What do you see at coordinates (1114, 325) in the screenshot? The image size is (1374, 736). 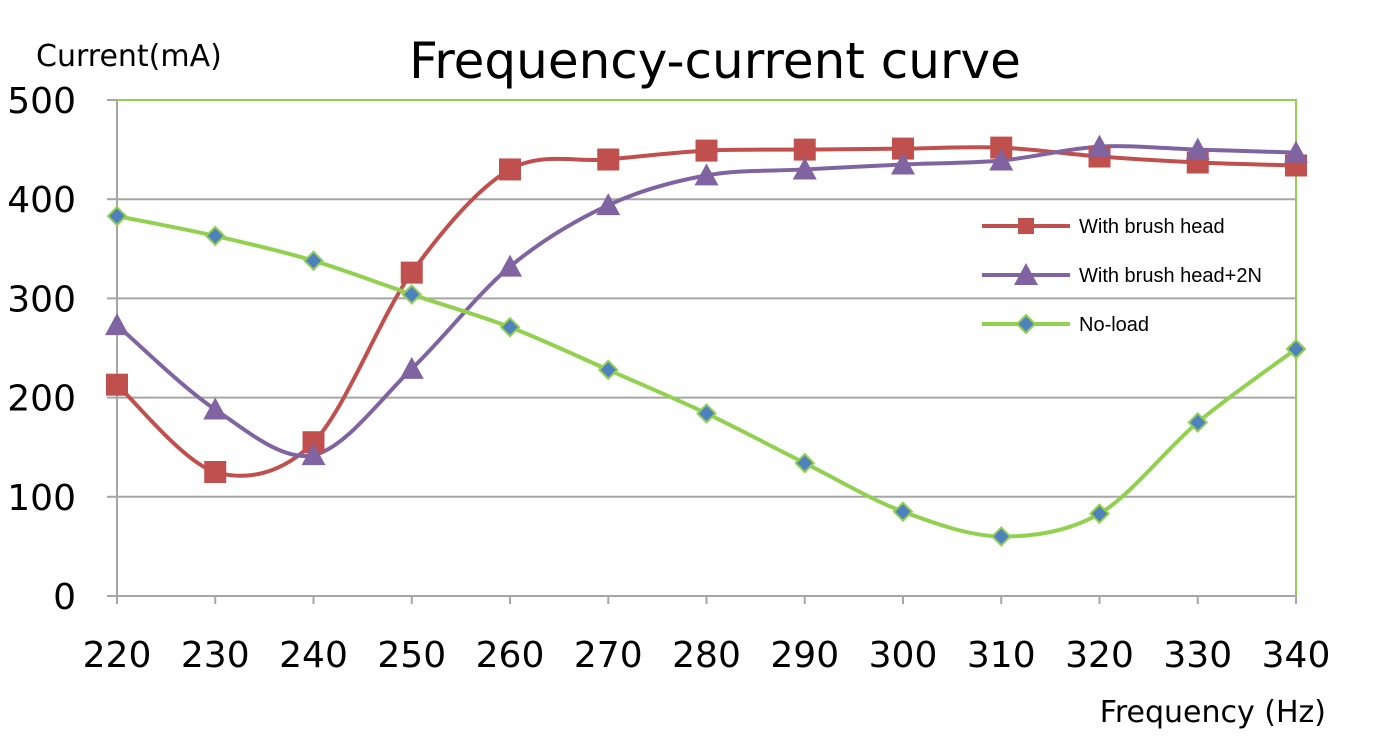 I see `legend-label-3: No-load` at bounding box center [1114, 325].